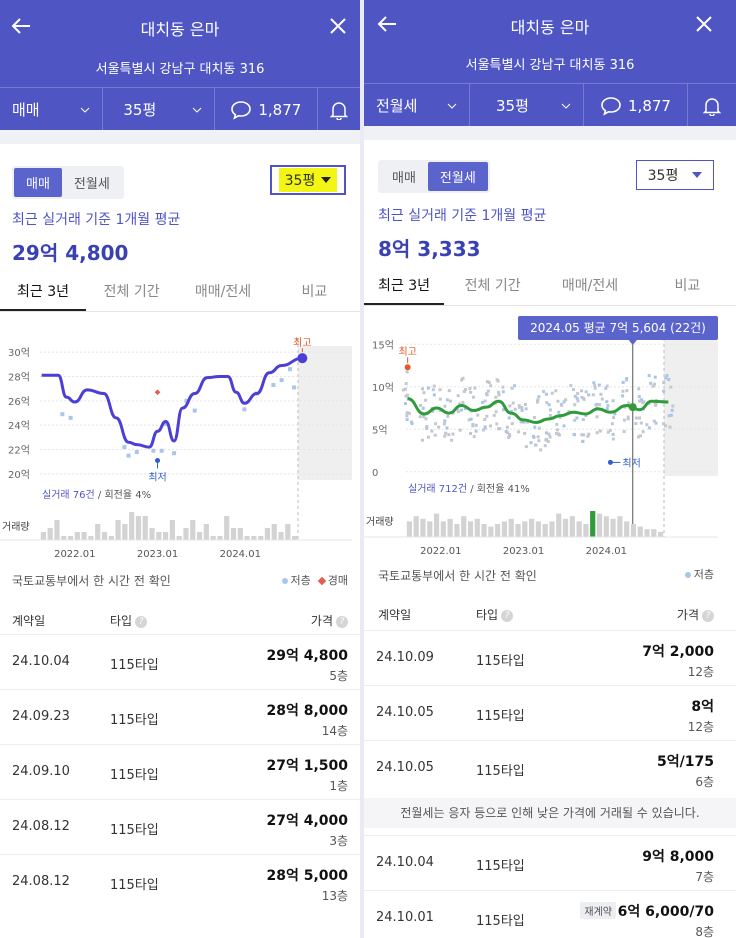 The height and width of the screenshot is (938, 736). I want to click on y-tick-label: 15억, so click(383, 345).